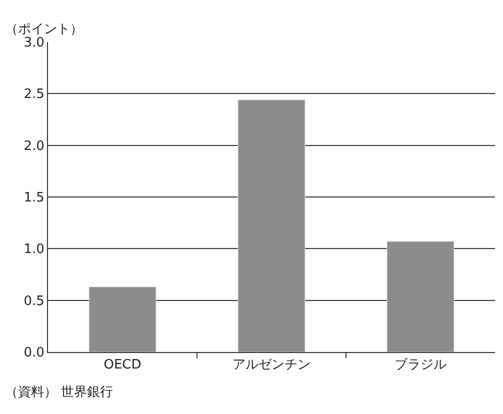 The height and width of the screenshot is (414, 503). Describe the element at coordinates (34, 94) in the screenshot. I see `y-tick-label: 2.5` at that location.